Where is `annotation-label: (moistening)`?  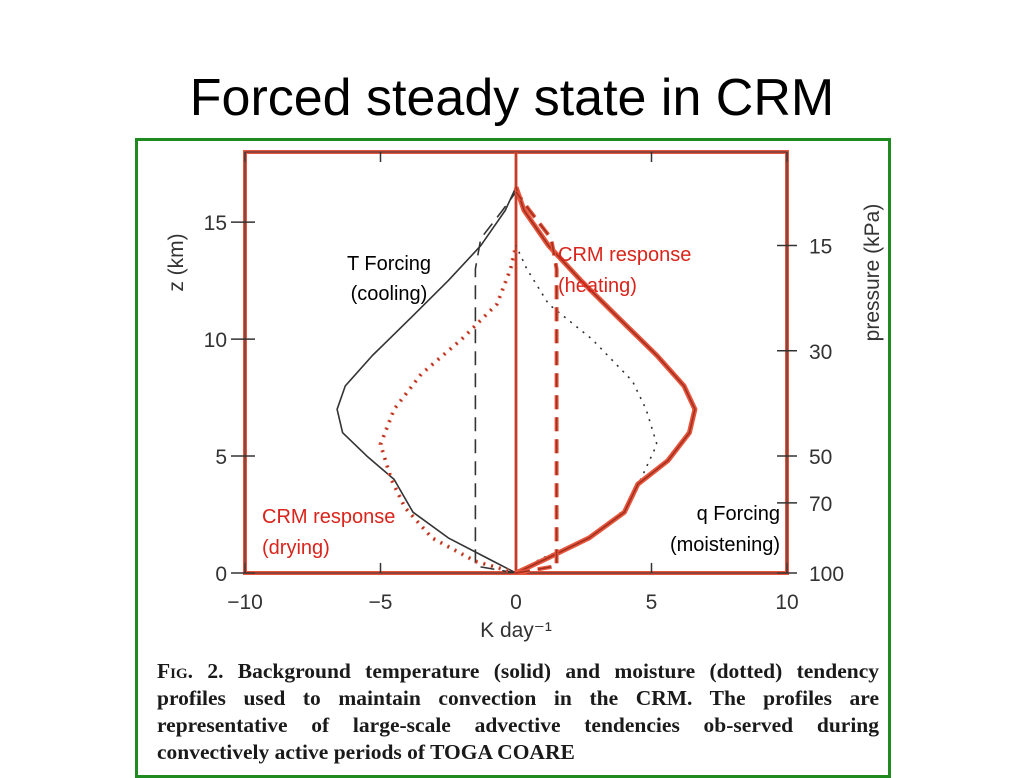
annotation-label: (moistening) is located at coordinates (725, 545).